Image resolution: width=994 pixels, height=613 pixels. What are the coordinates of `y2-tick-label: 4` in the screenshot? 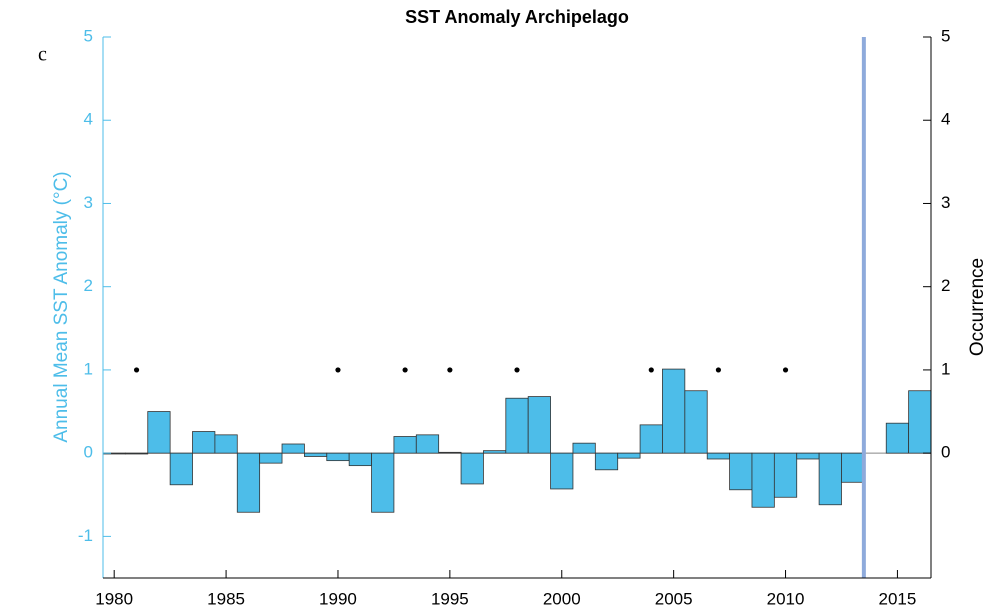 It's located at (945, 119).